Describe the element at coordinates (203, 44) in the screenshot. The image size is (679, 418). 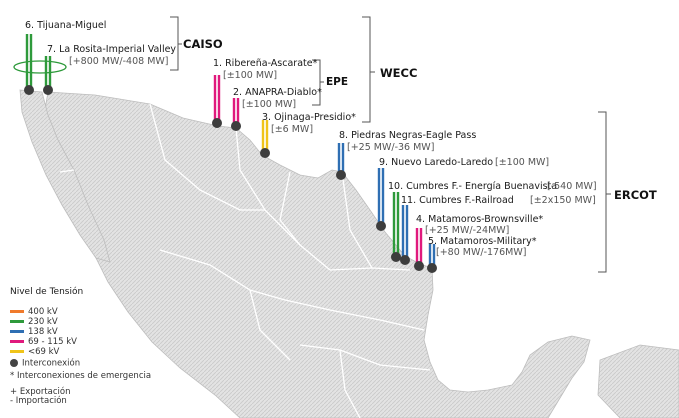
I see `region-caiso: CAISO` at that location.